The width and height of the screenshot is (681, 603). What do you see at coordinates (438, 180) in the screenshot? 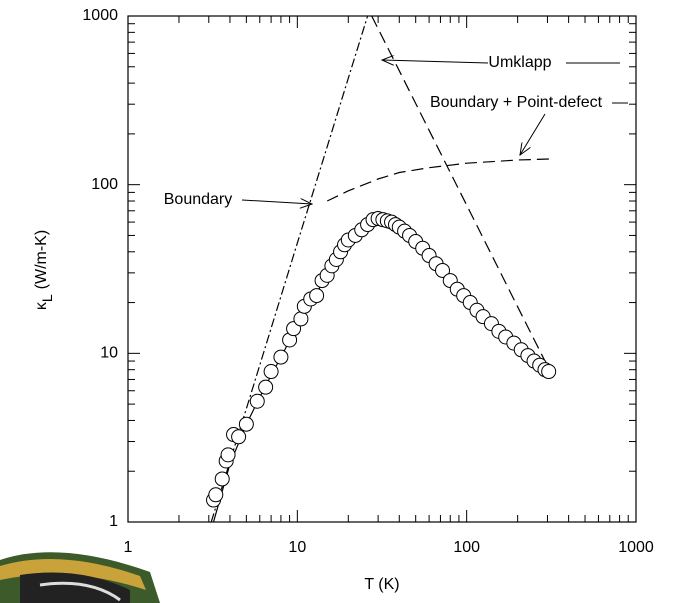
I see `curve` at bounding box center [438, 180].